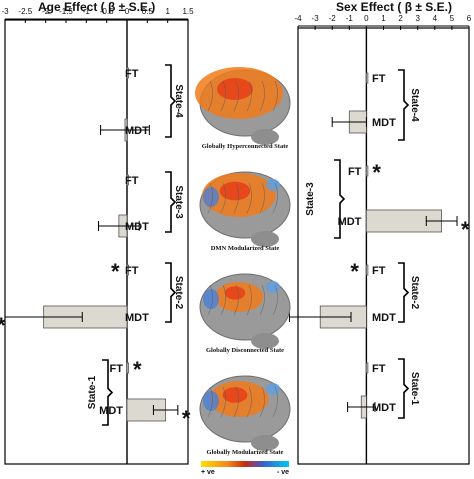 This screenshot has width=474, height=479. Describe the element at coordinates (435, 18) in the screenshot. I see `x-tick-label: 4` at that location.